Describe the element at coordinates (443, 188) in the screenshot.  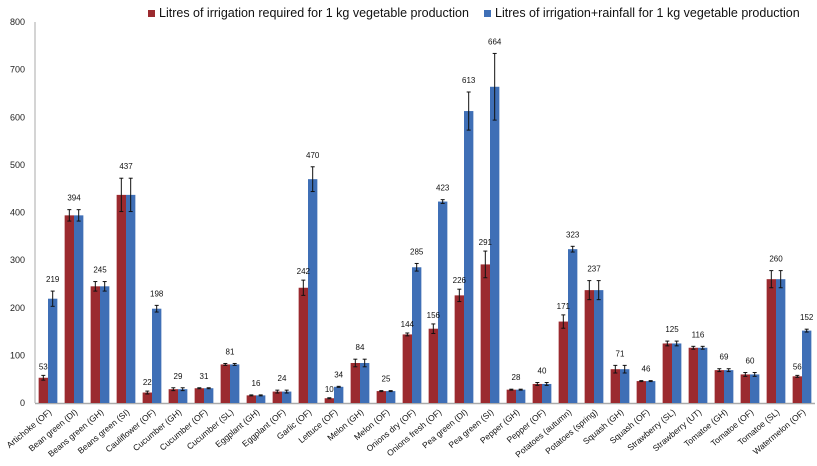
I see `data-label-irrigation-rainfall: 423` at that location.